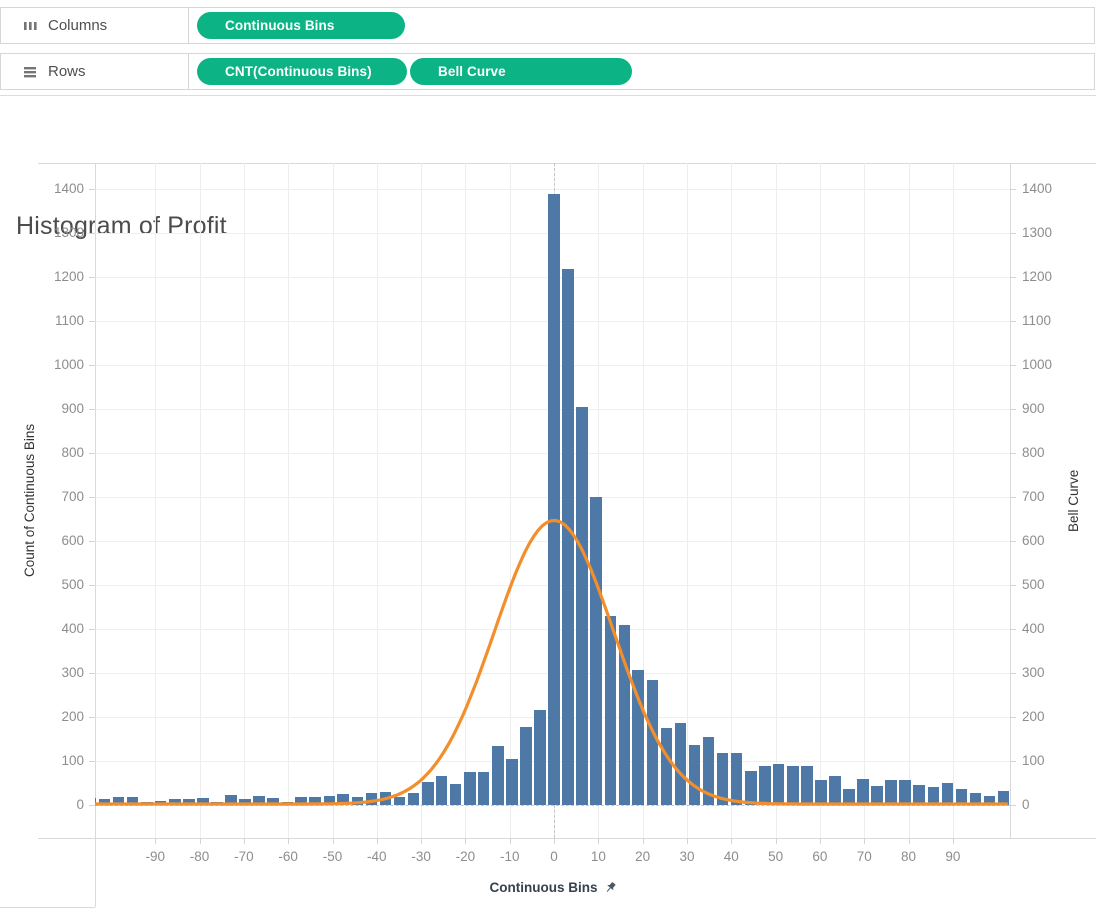 This screenshot has height=918, width=1096. What do you see at coordinates (72, 629) in the screenshot?
I see `y-tick-label-left: 400` at bounding box center [72, 629].